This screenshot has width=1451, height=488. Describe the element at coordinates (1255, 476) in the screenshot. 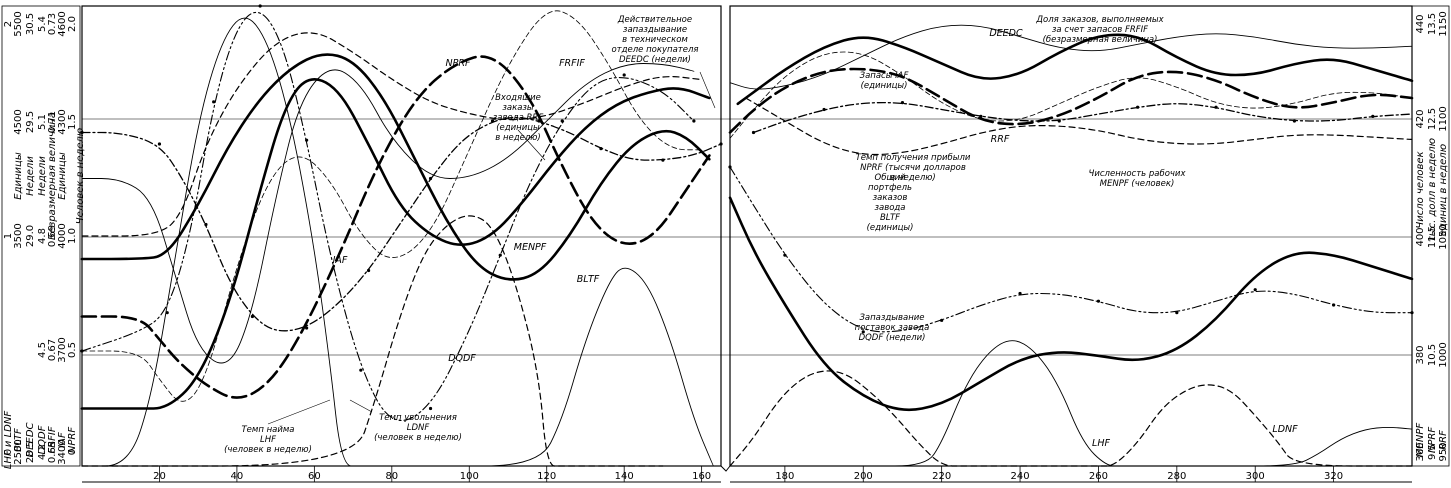

I see `x-tick-label-300: 300` at that location.